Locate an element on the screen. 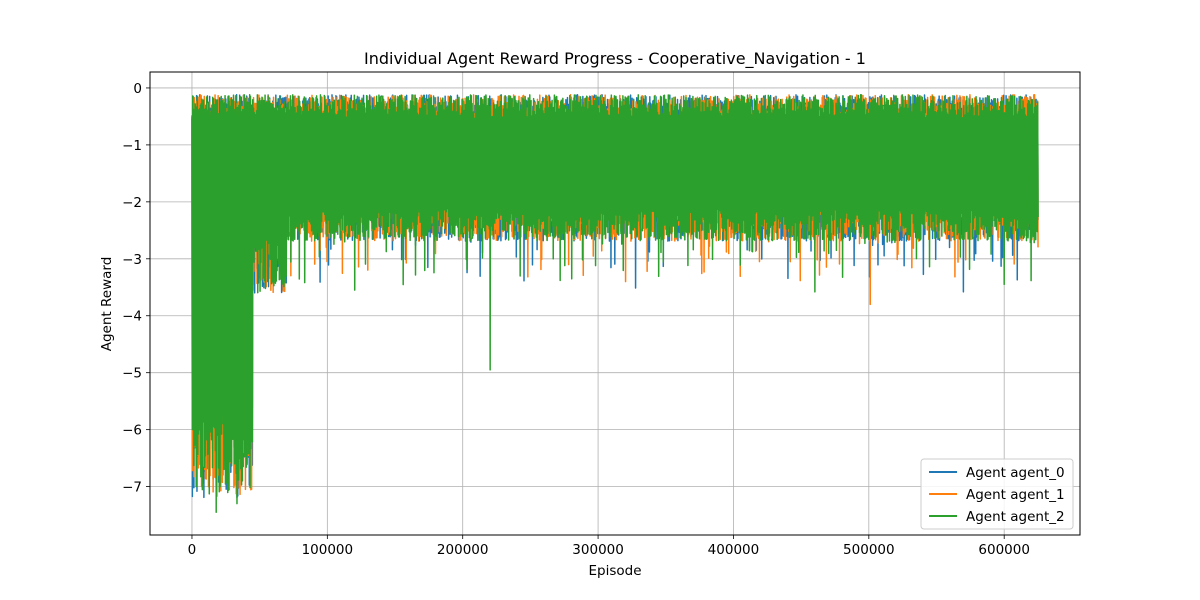 The height and width of the screenshot is (600, 1200). y-axis: 0 −1 −2 −3 −4 −5 −6 −7 is located at coordinates (136, 288).